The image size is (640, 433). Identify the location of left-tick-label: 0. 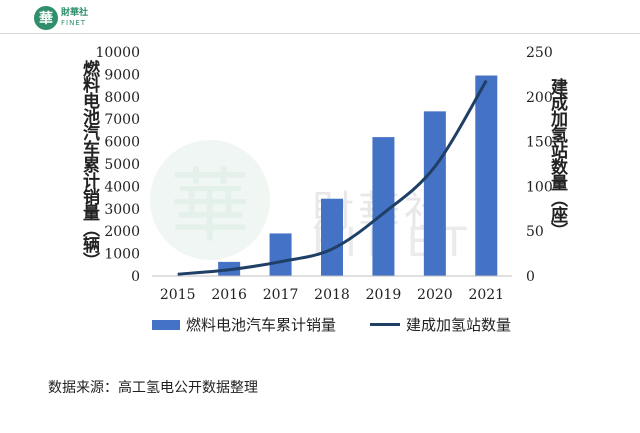
(135, 277).